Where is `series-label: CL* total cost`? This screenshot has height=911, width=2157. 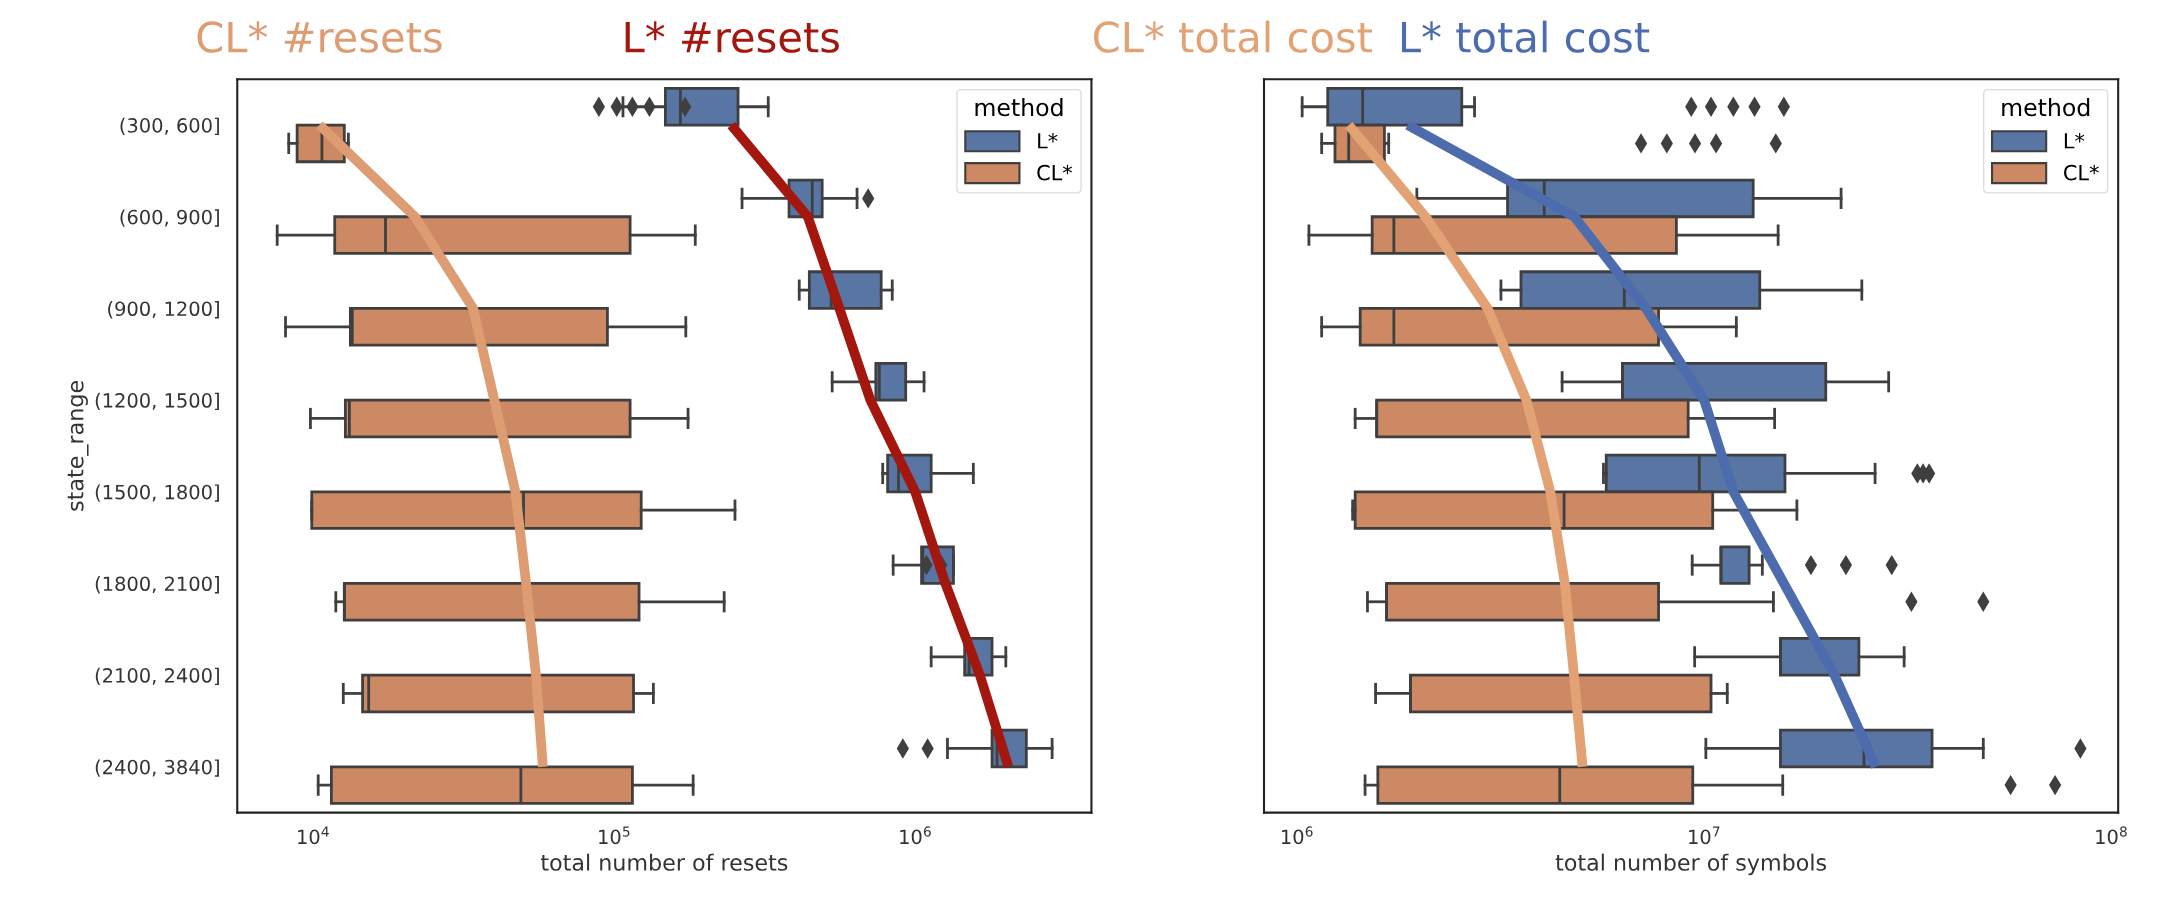 series-label: CL* total cost is located at coordinates (1232, 36).